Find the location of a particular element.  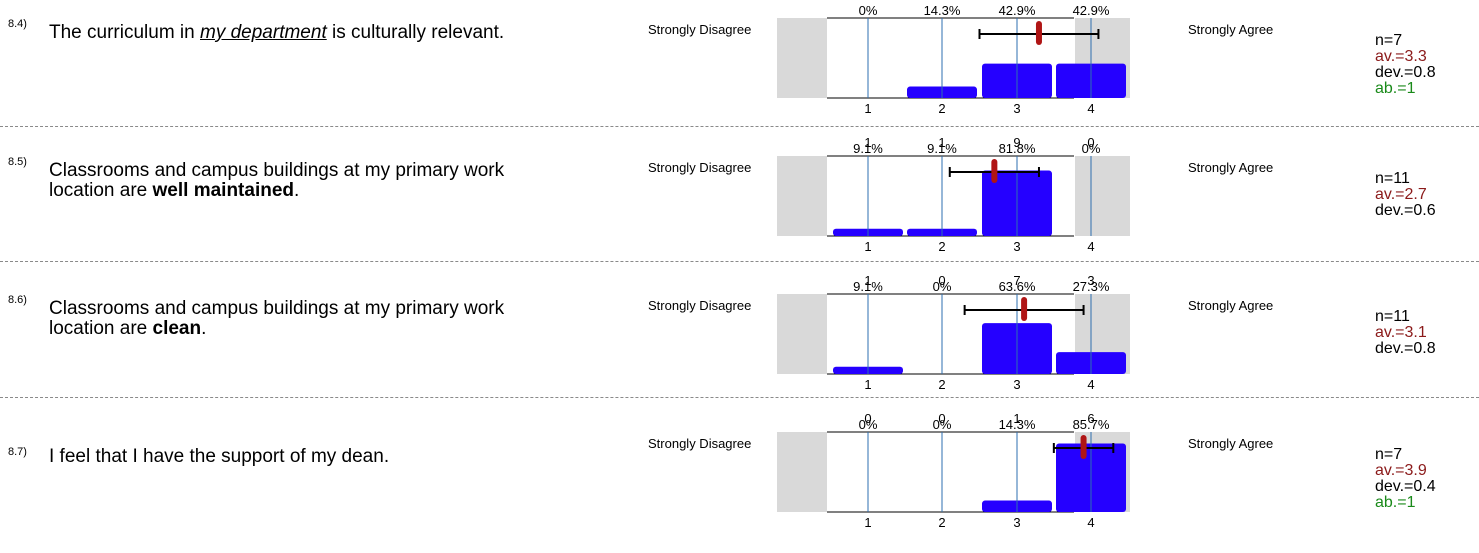

question-text-part: well maintained is located at coordinates (223, 190).